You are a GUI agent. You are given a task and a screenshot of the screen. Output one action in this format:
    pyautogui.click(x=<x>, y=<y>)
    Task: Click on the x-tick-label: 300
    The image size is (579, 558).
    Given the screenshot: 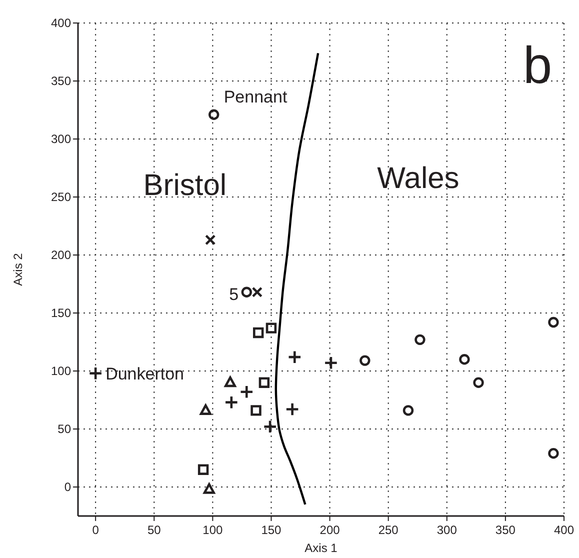 What is the action you would take?
    pyautogui.click(x=447, y=530)
    